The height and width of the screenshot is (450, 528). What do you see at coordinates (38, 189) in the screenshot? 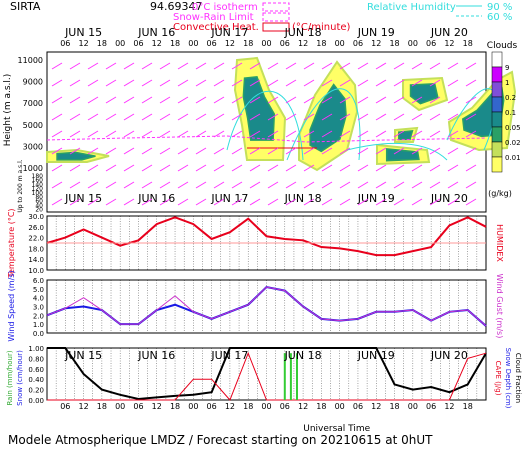
I see `y-tick-low: 120` at bounding box center [38, 189].